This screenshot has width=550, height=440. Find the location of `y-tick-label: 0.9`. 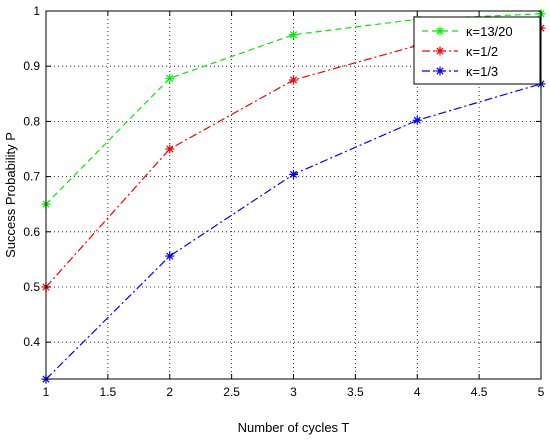

y-tick-label: 0.9 is located at coordinates (31, 66).